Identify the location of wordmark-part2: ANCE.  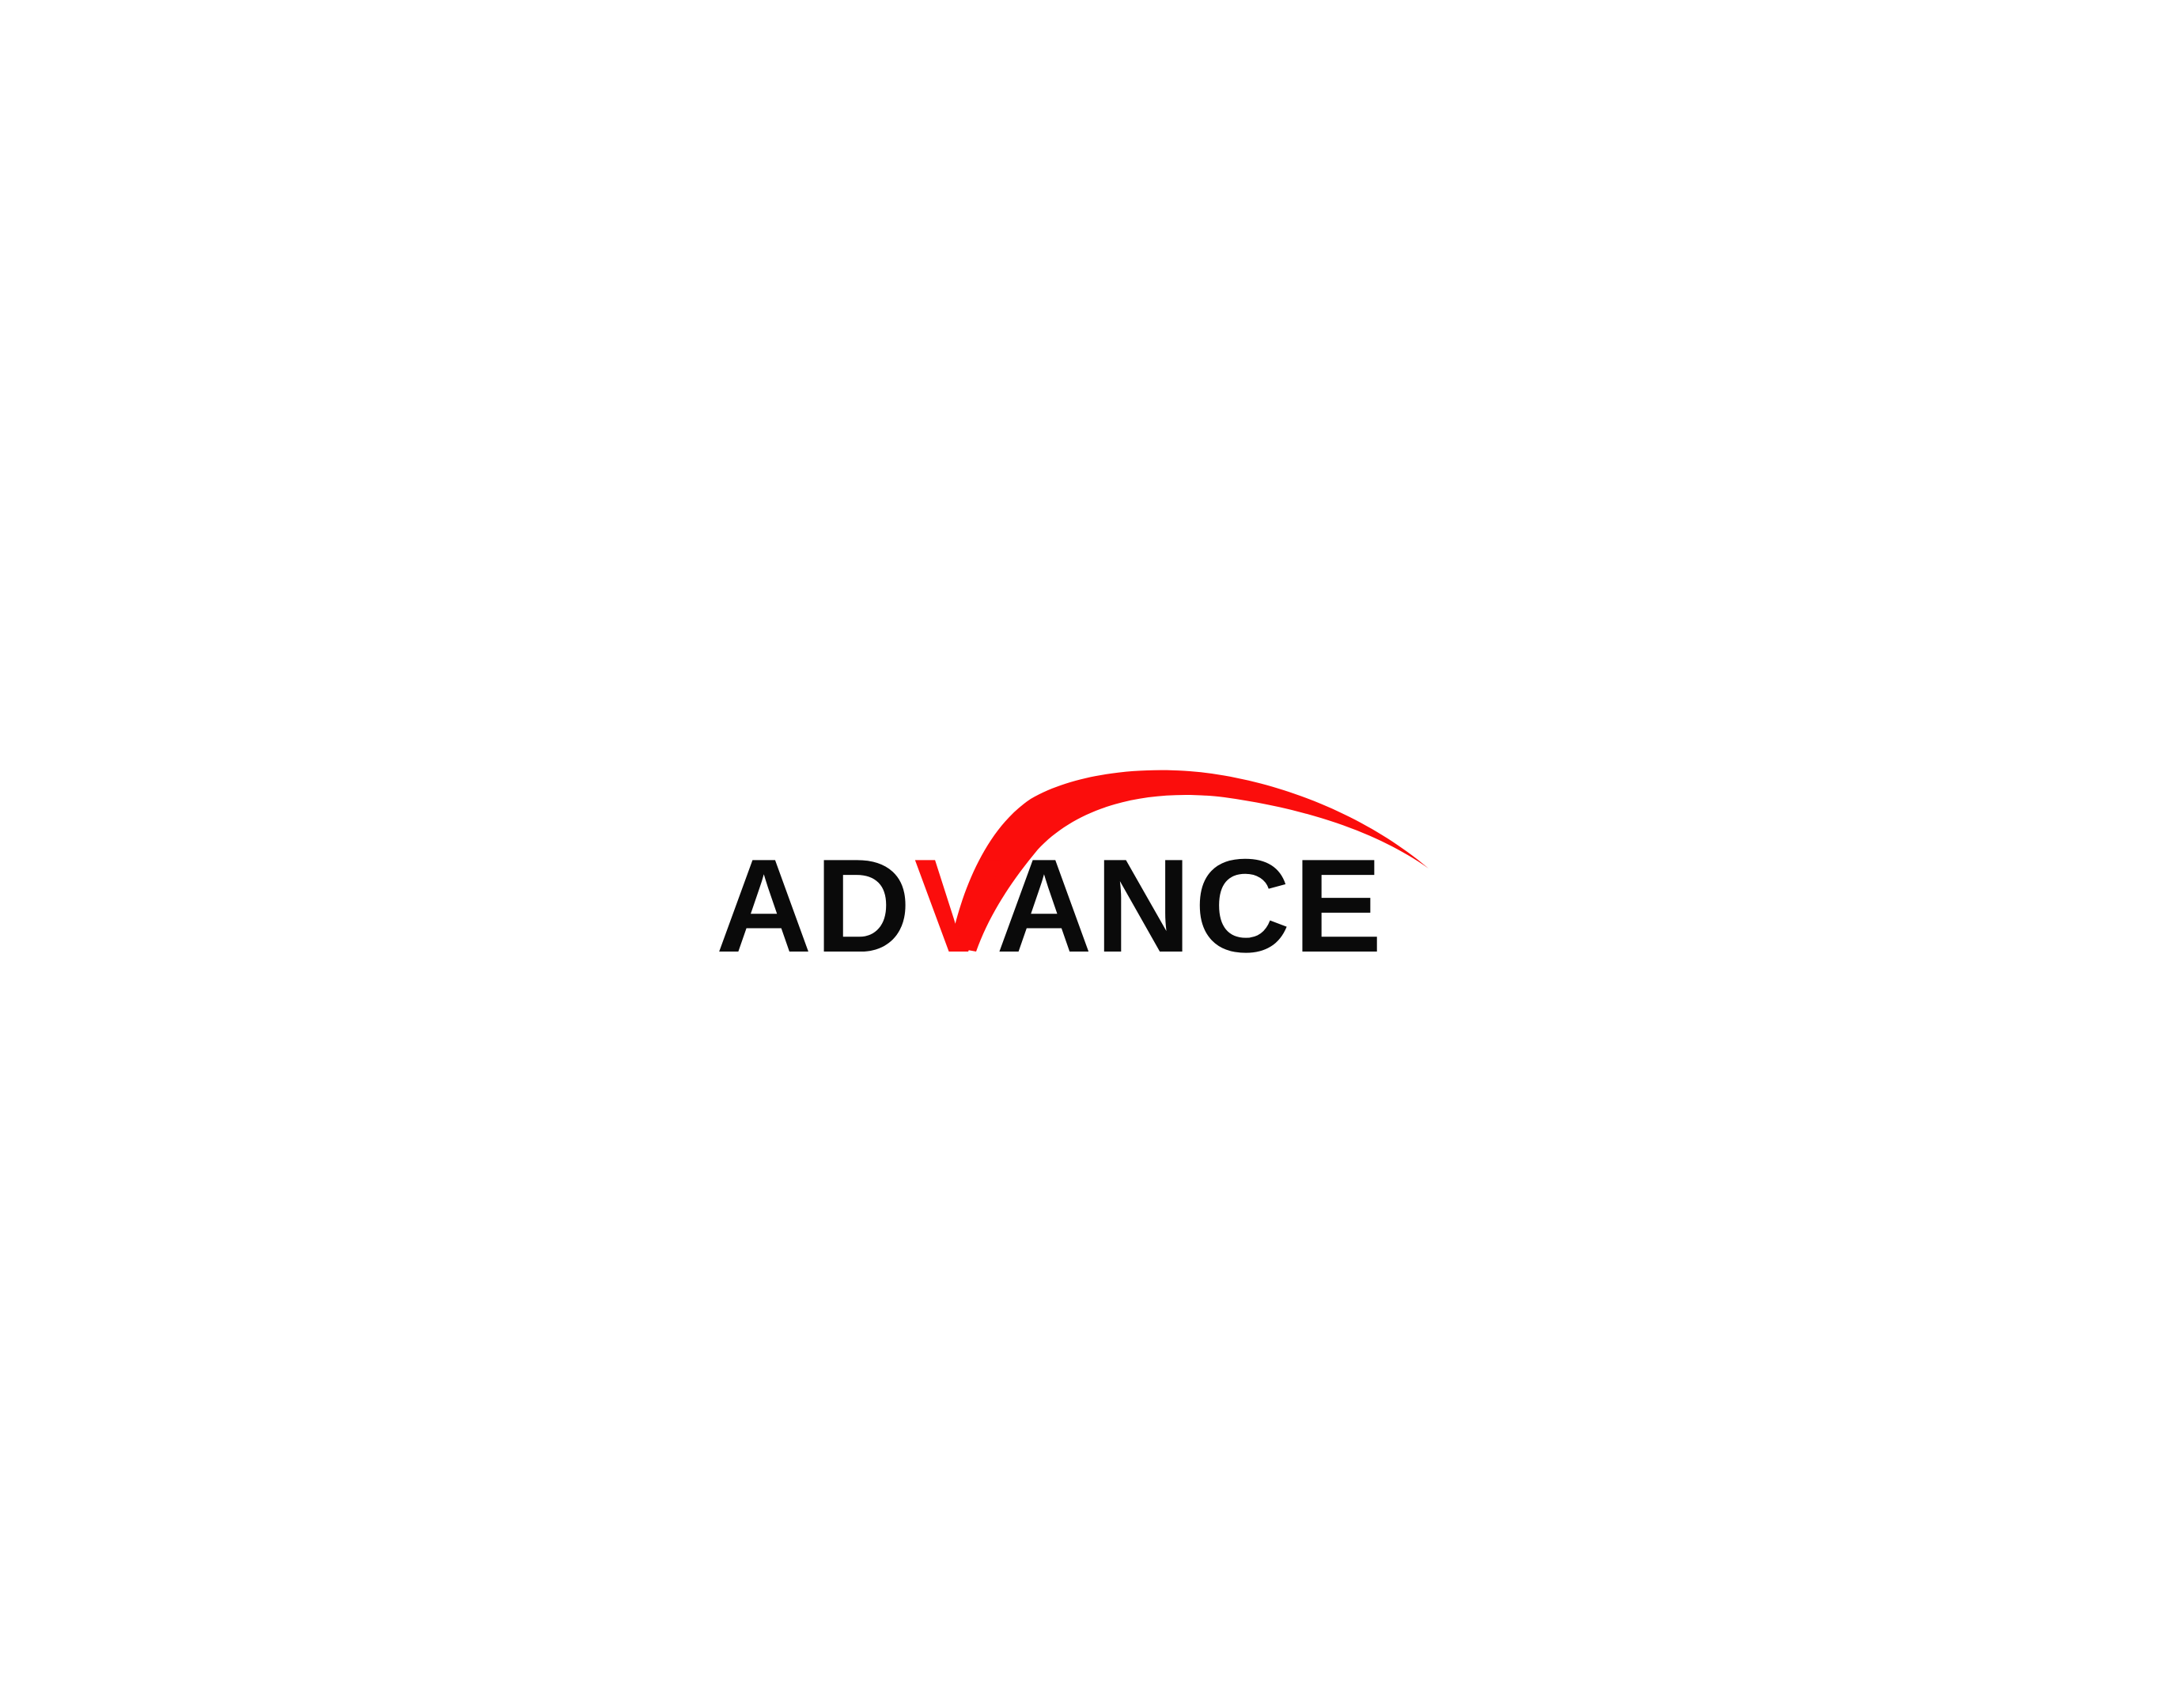
(1190, 906).